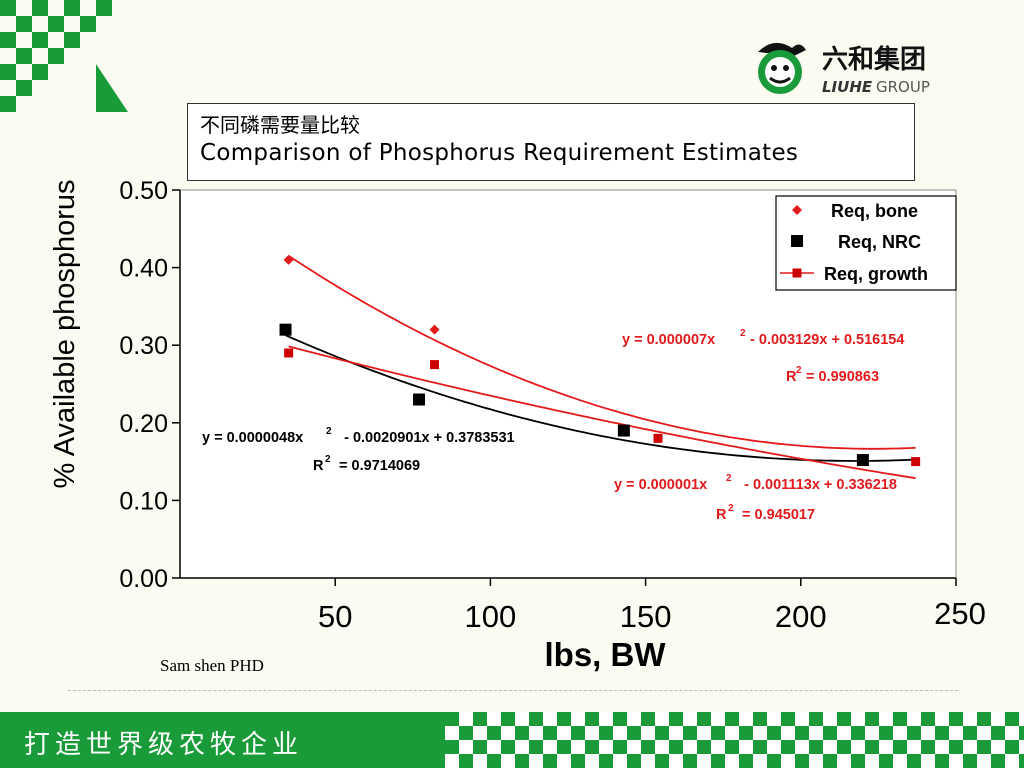  I want to click on y-tick-label: 0.50, so click(143, 191).